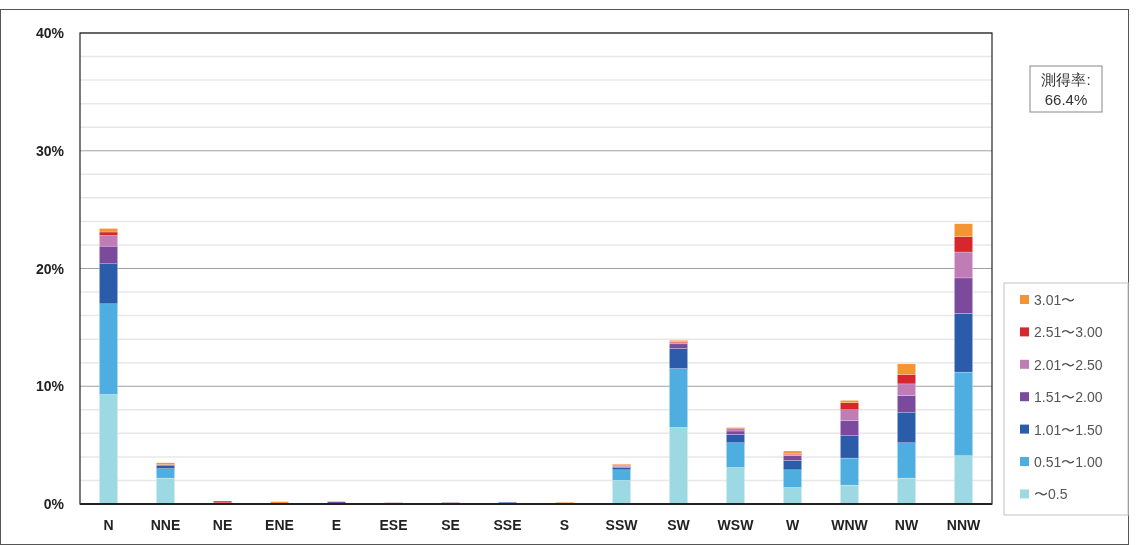 The width and height of the screenshot is (1136, 545). What do you see at coordinates (1068, 332) in the screenshot?
I see `legend-label: 2.51〜3.00` at bounding box center [1068, 332].